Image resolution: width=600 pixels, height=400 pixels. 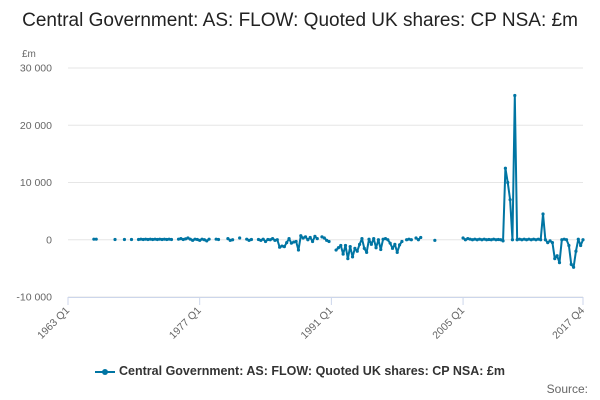 I want to click on y-tick-label: 0, so click(x=49, y=240).